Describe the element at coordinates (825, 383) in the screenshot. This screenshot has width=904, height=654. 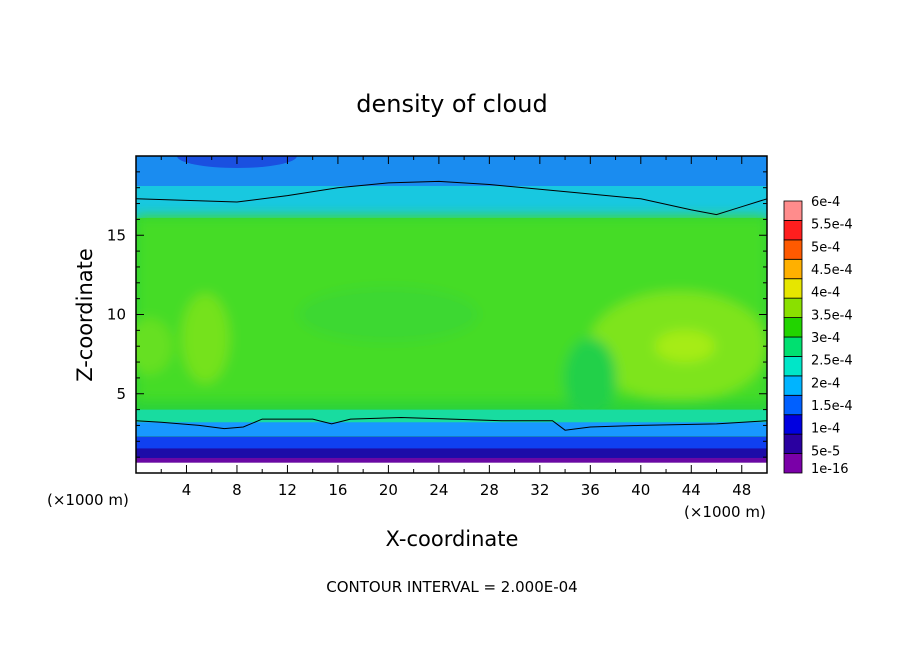
I see `colorbar-label: 2e-4` at that location.